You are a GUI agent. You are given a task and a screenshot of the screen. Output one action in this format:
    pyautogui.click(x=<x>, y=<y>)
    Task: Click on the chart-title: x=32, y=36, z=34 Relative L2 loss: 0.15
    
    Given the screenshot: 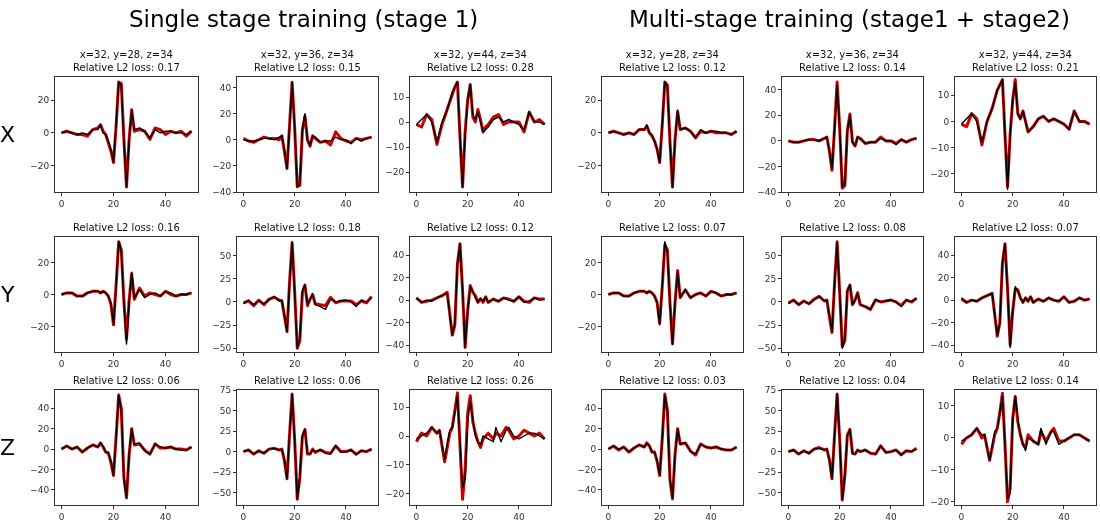 What is the action you would take?
    pyautogui.click(x=307, y=61)
    